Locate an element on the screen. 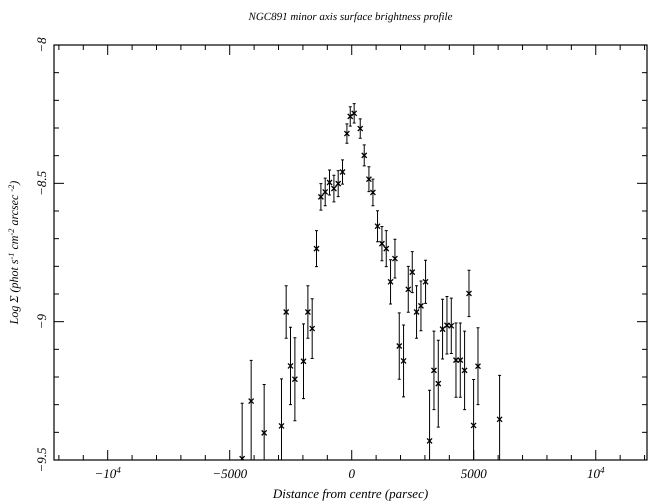 The width and height of the screenshot is (649, 504). x-tick-label: 0 is located at coordinates (352, 473).